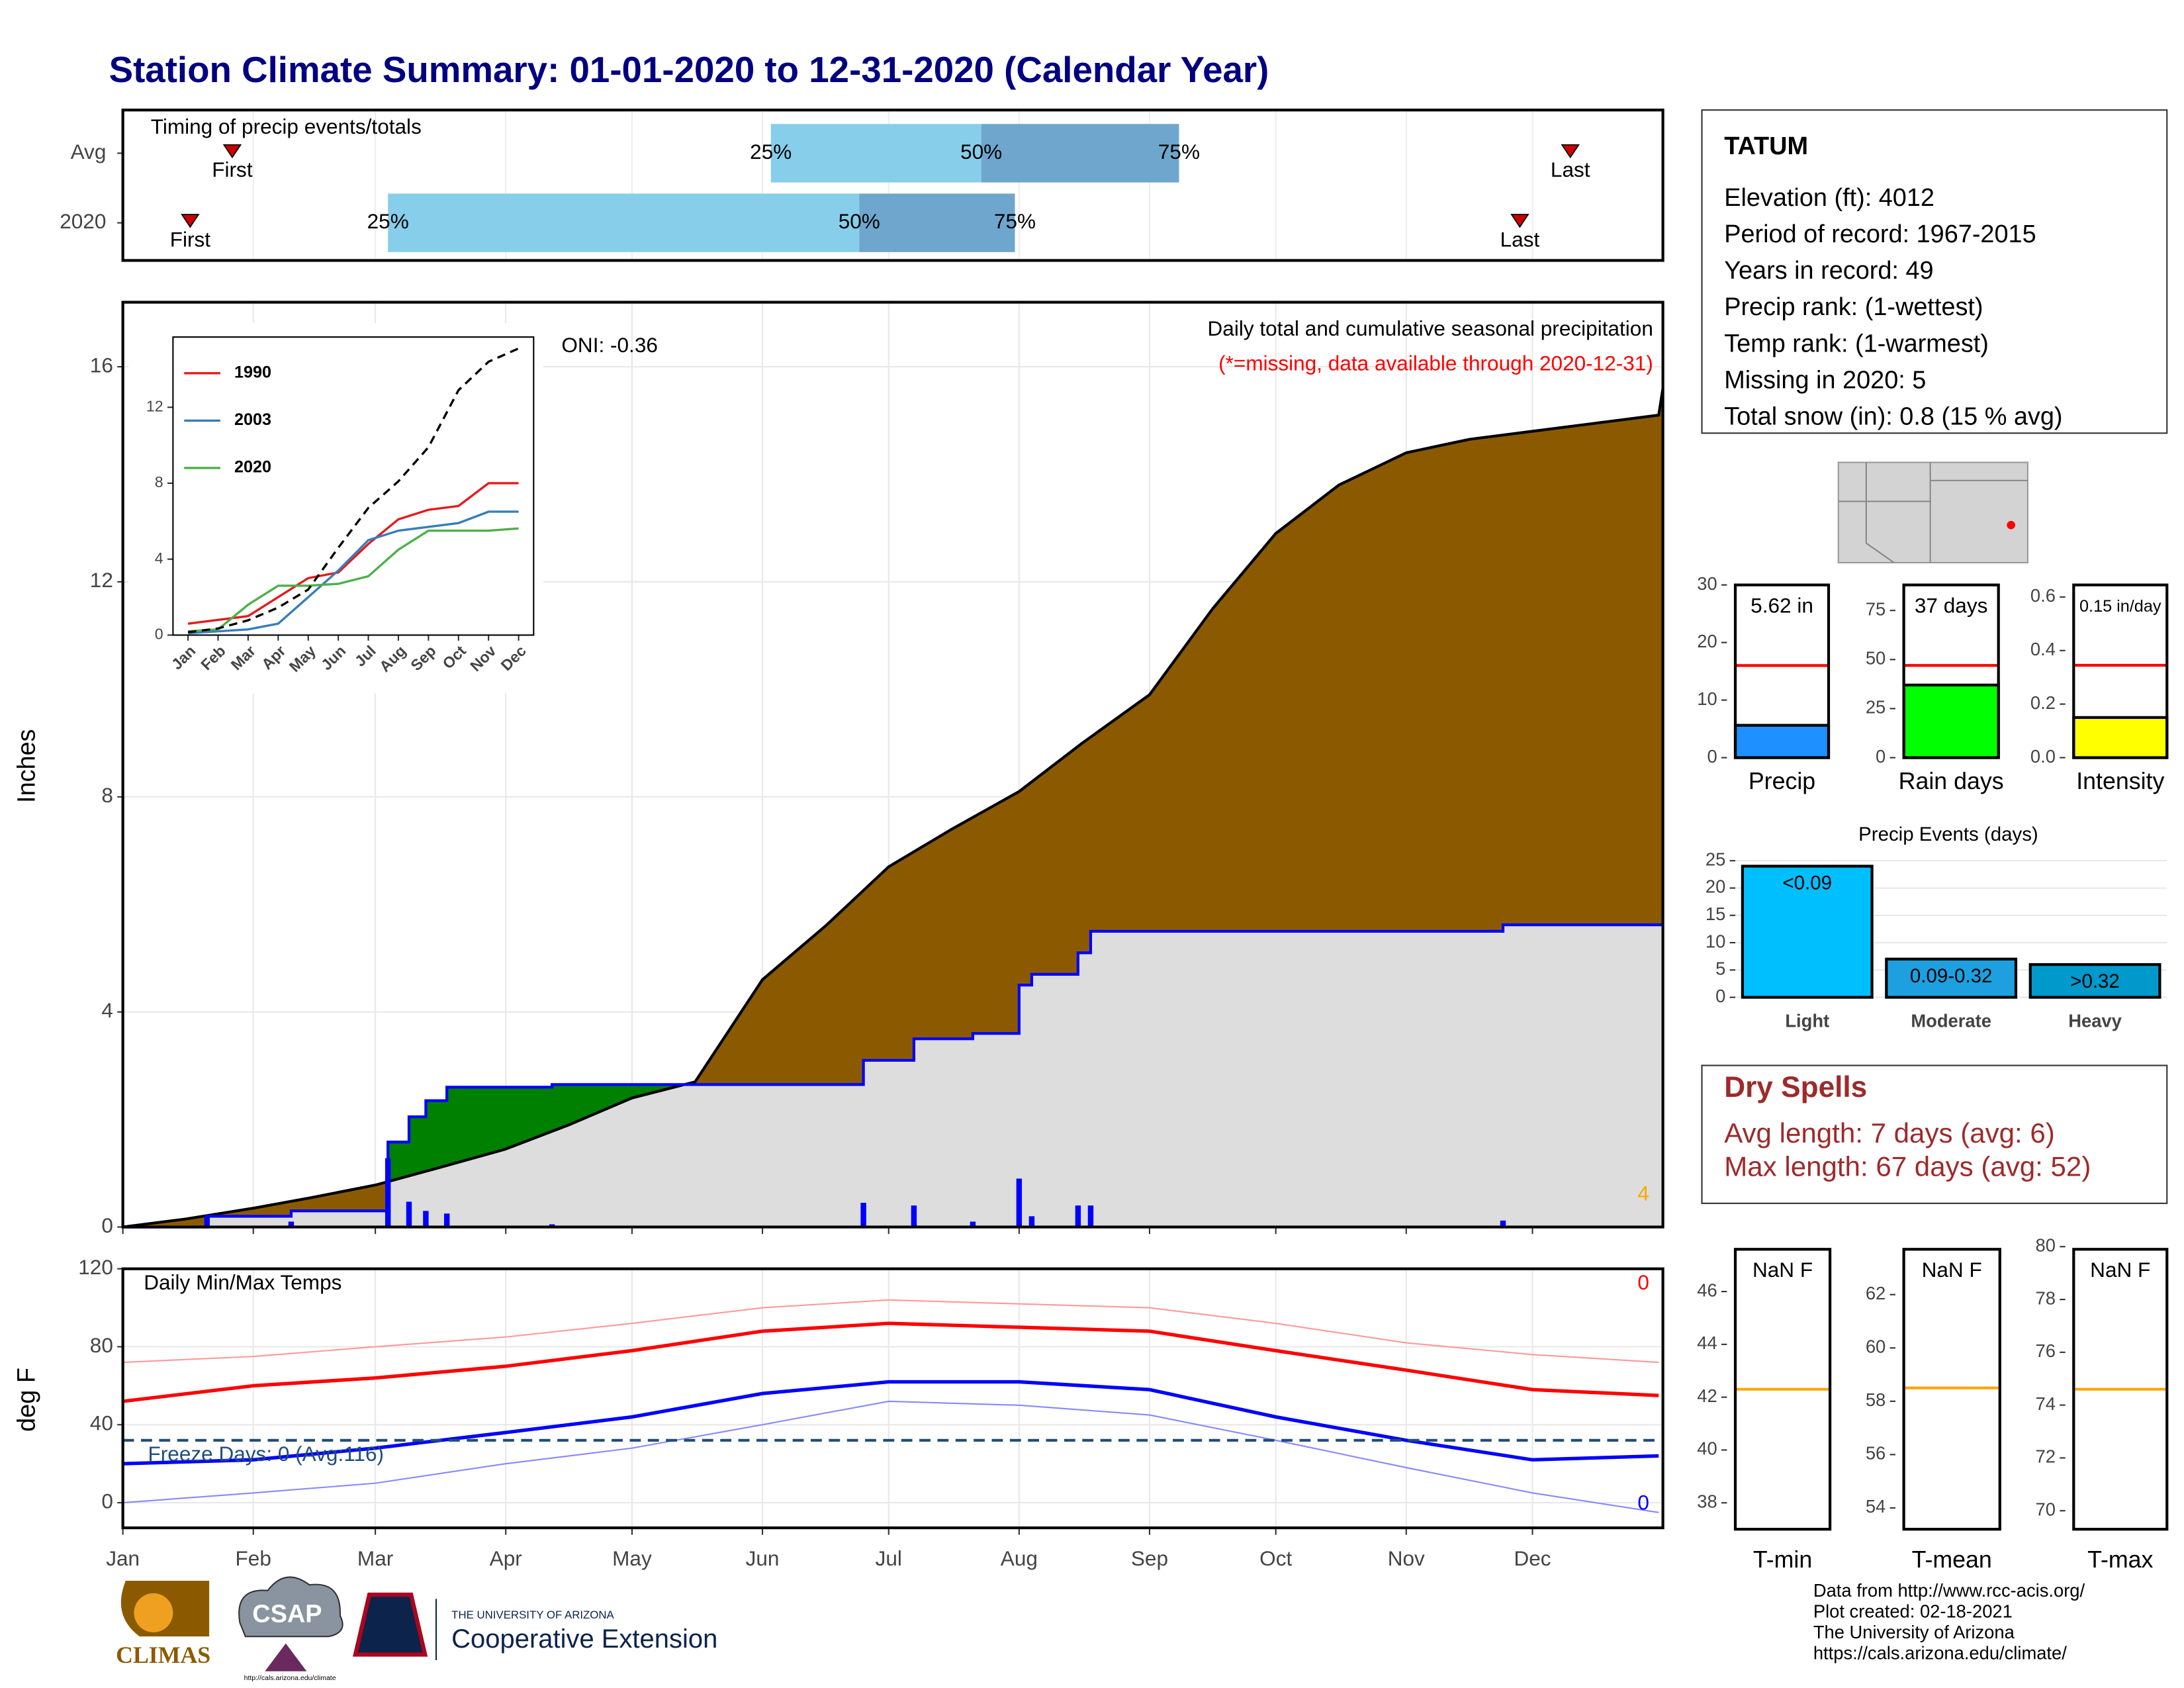  Describe the element at coordinates (290, 1607) in the screenshot. I see `csap-cloud` at that location.